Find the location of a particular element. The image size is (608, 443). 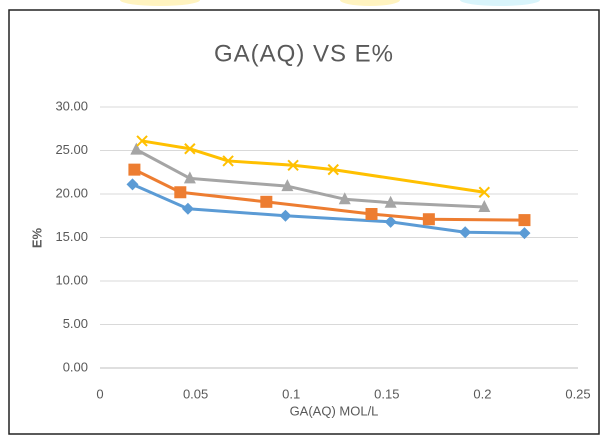

x-tick-label: 0.2 is located at coordinates (482, 393).